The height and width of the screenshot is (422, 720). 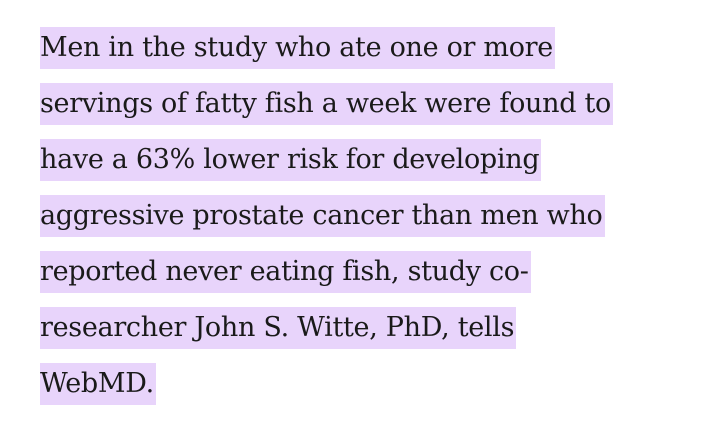 What do you see at coordinates (370, 384) in the screenshot?
I see `paragraph-line: WebMD.` at bounding box center [370, 384].